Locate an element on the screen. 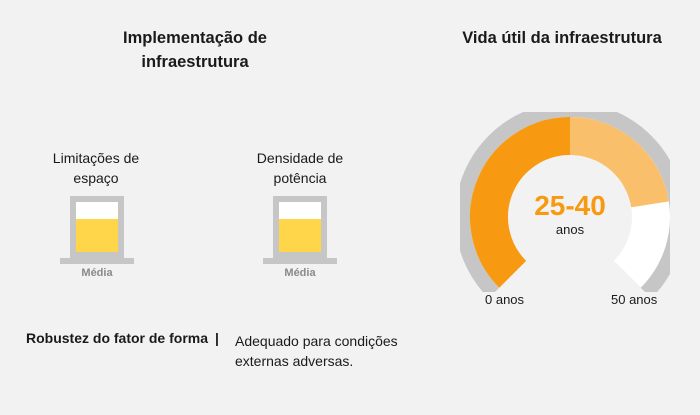  space-limitations-meter is located at coordinates (97, 227).